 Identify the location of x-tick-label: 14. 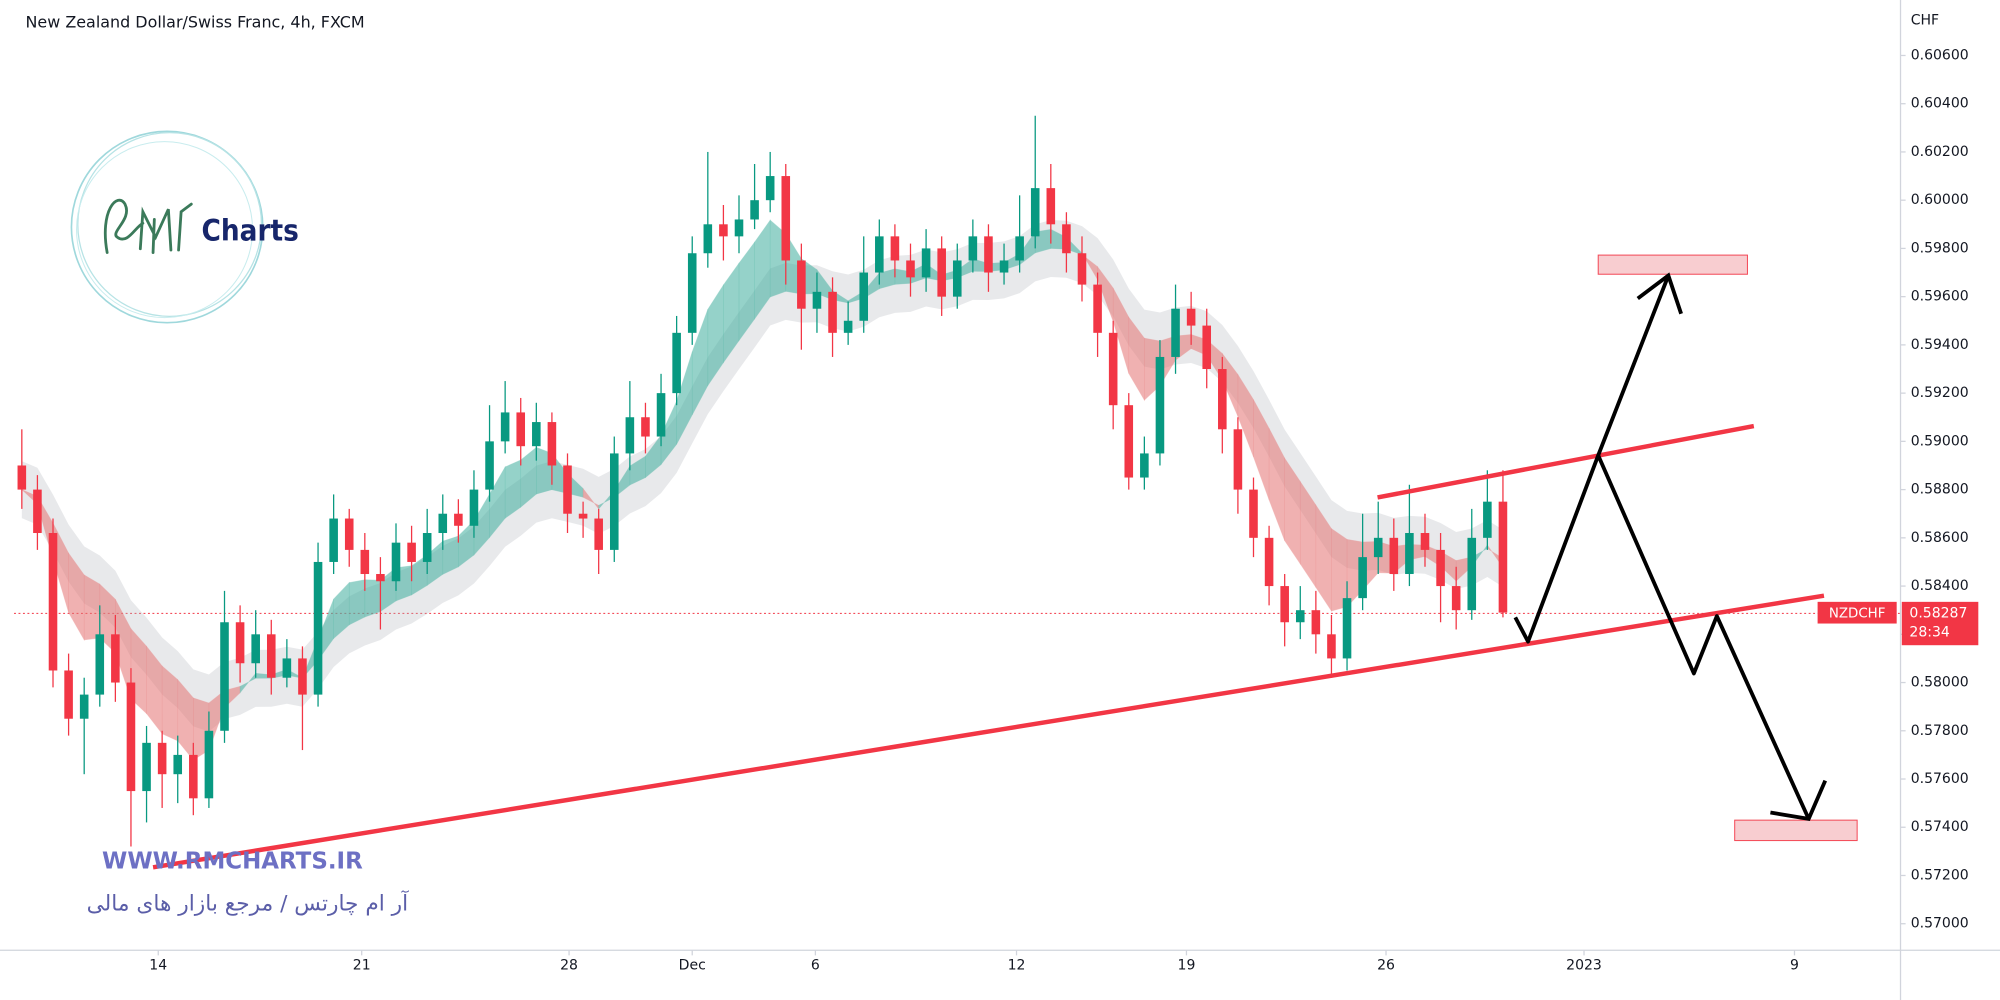
(158, 966).